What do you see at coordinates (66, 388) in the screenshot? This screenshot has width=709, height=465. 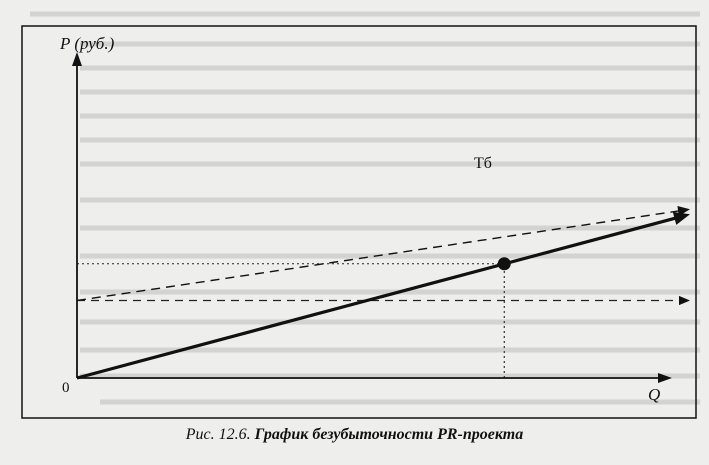 I see `origin-label: 0` at bounding box center [66, 388].